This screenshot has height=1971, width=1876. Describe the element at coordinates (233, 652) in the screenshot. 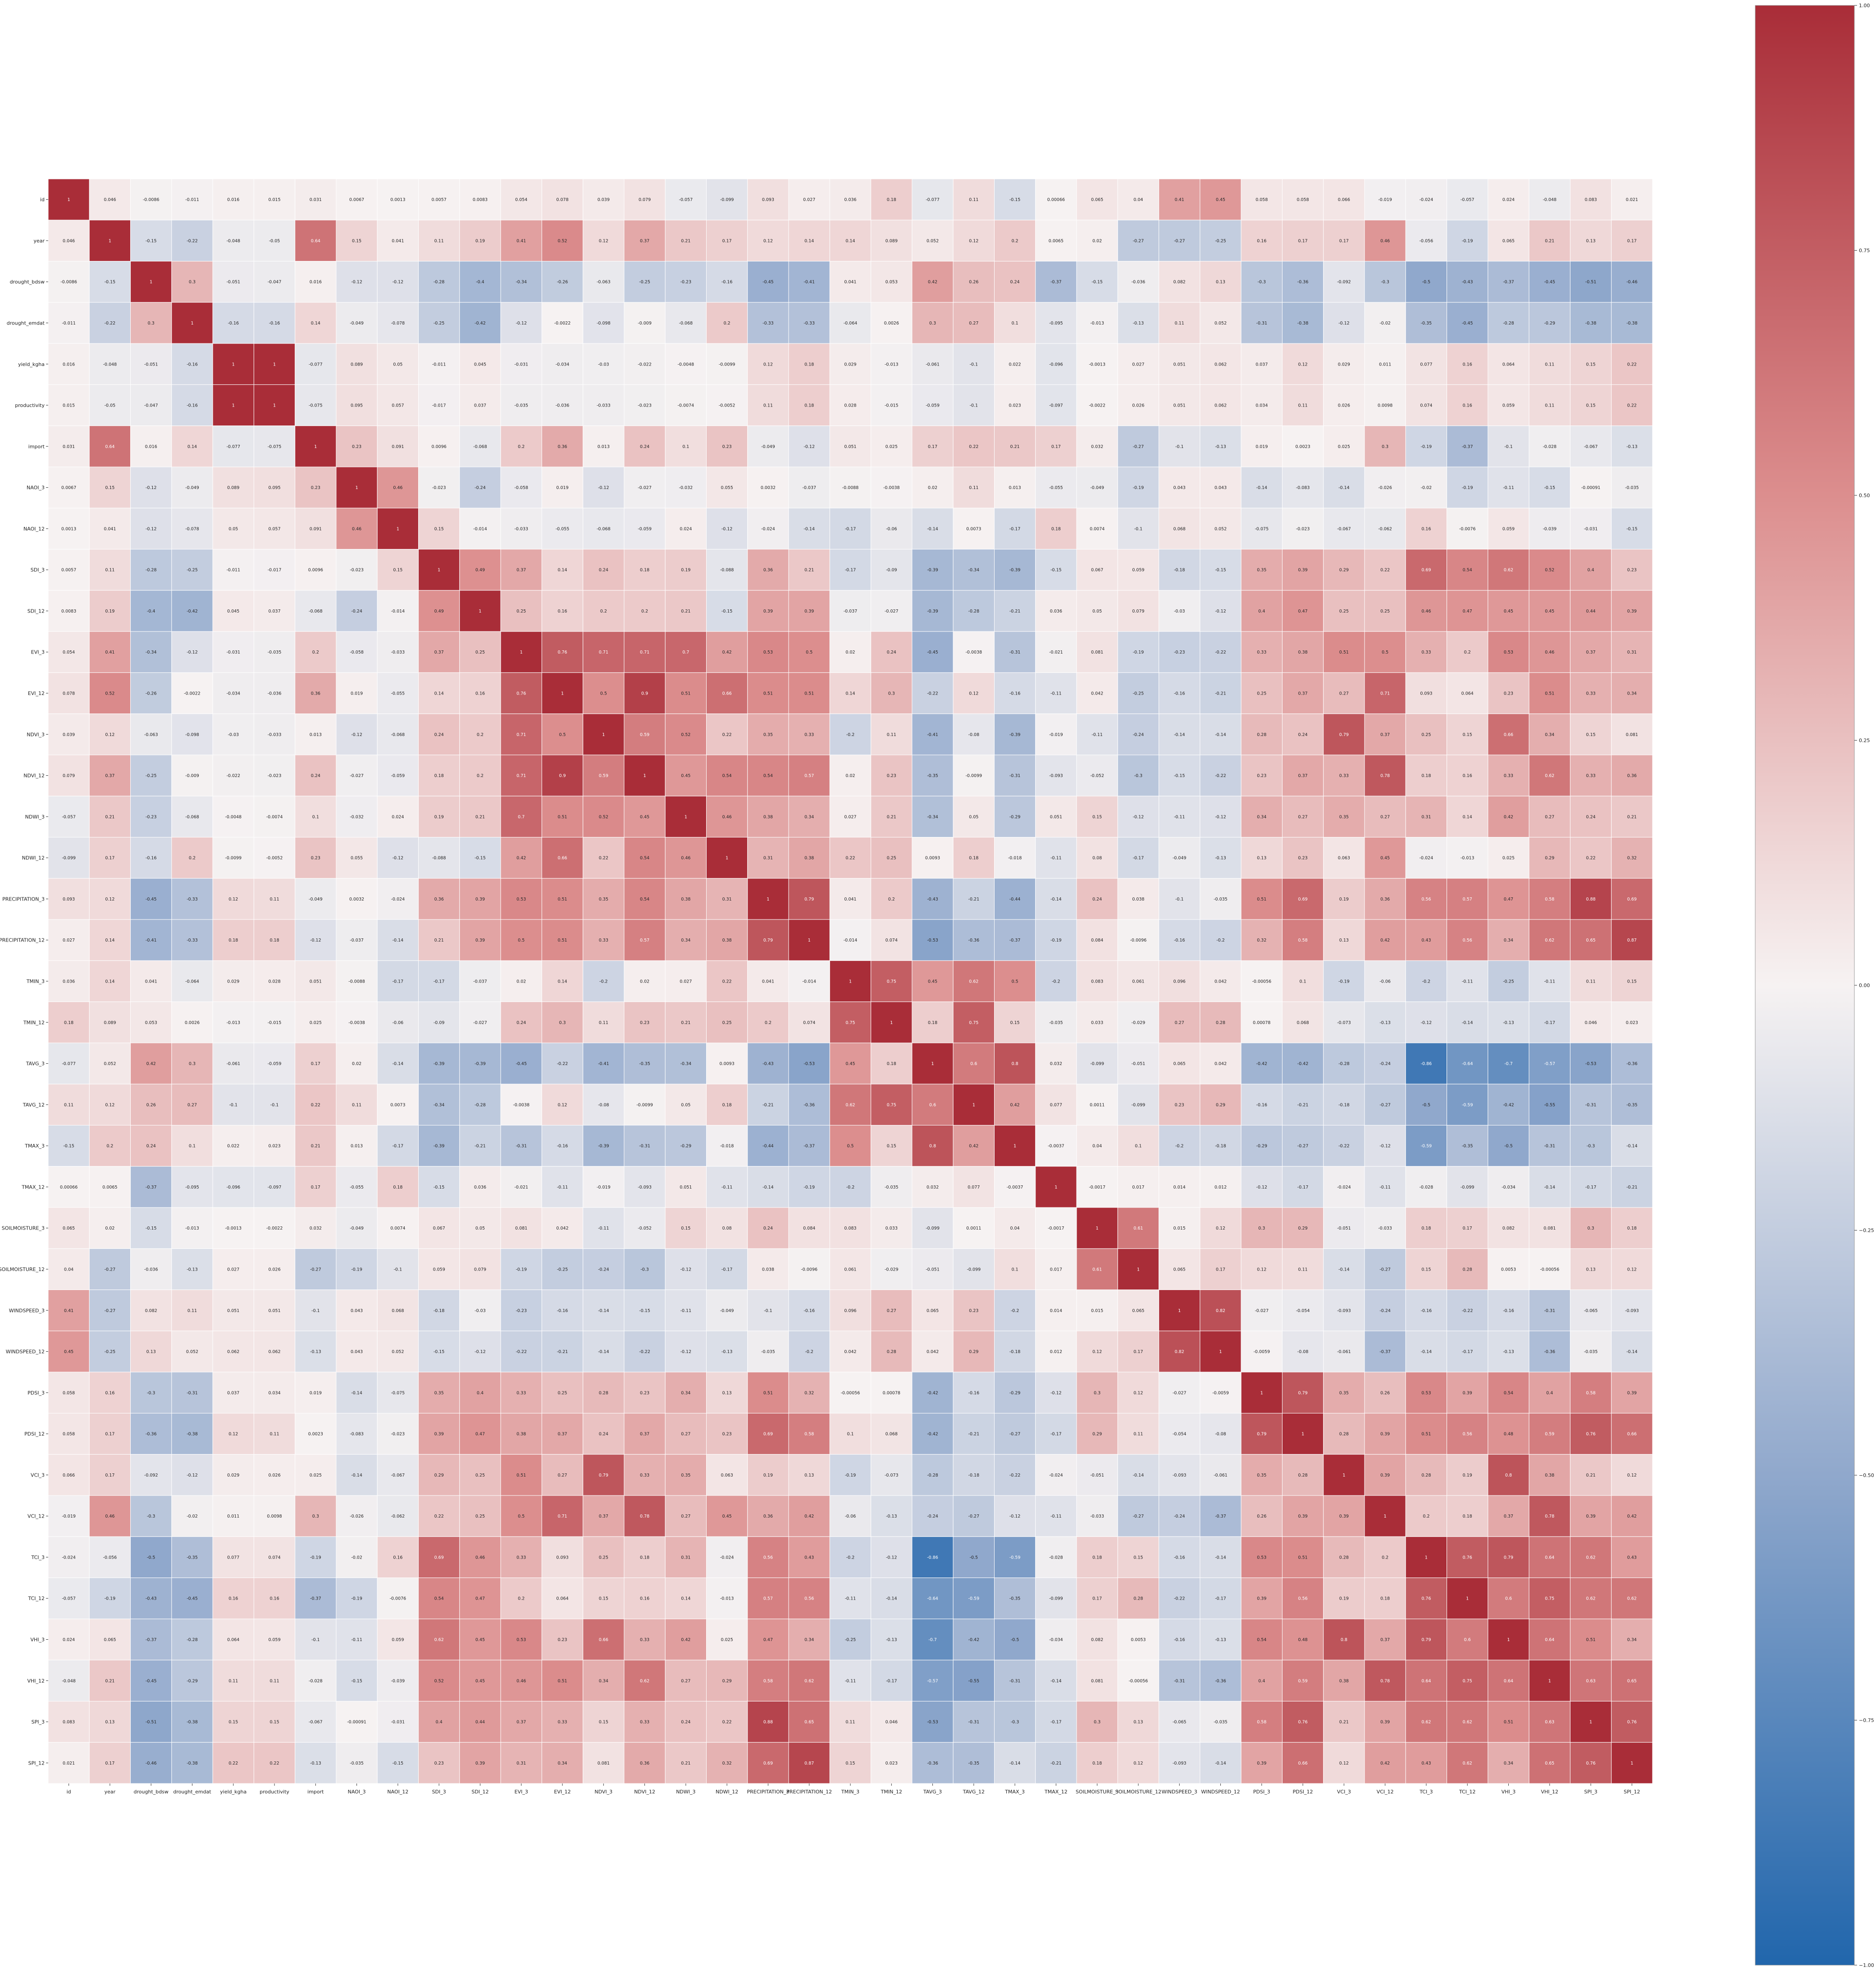

I see `cell-value-label: -0.031` at that location.